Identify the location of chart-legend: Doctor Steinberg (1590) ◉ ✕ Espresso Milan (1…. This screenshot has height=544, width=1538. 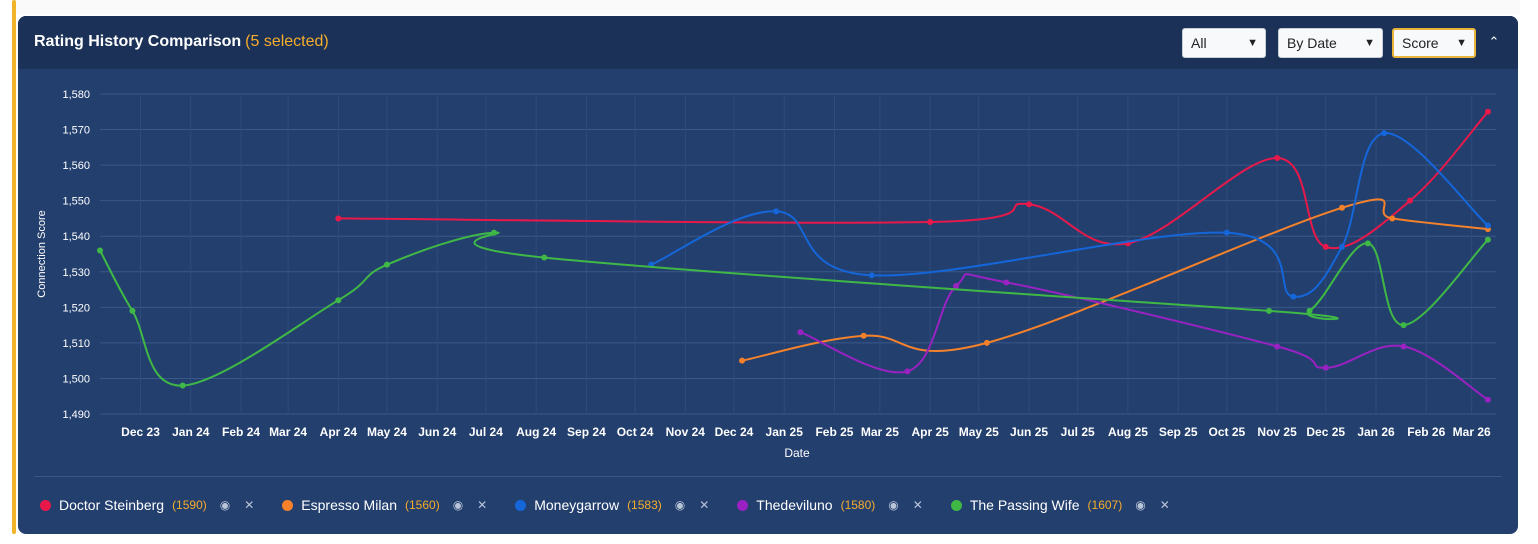
(619, 505).